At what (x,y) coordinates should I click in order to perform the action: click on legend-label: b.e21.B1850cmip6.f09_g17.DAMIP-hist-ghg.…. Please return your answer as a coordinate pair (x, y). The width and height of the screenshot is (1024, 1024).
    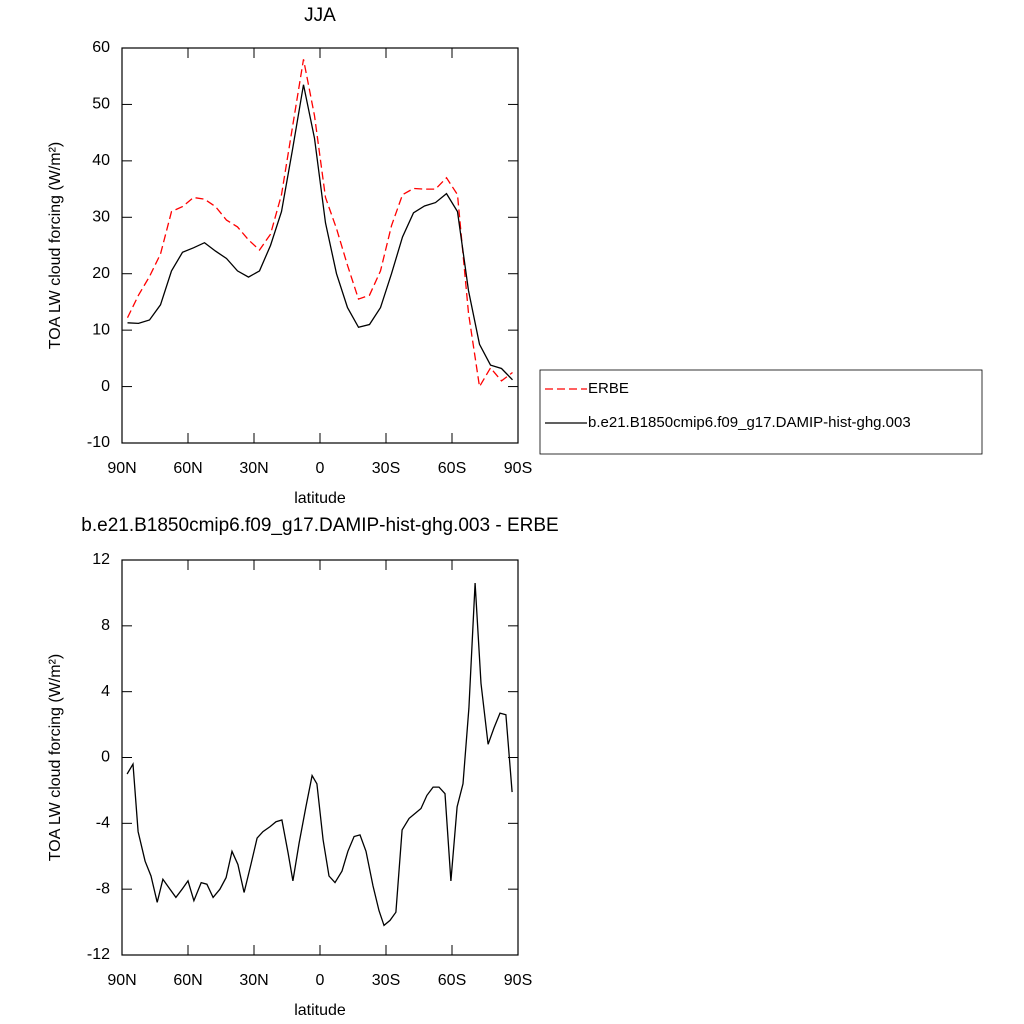
    Looking at the image, I should click on (749, 422).